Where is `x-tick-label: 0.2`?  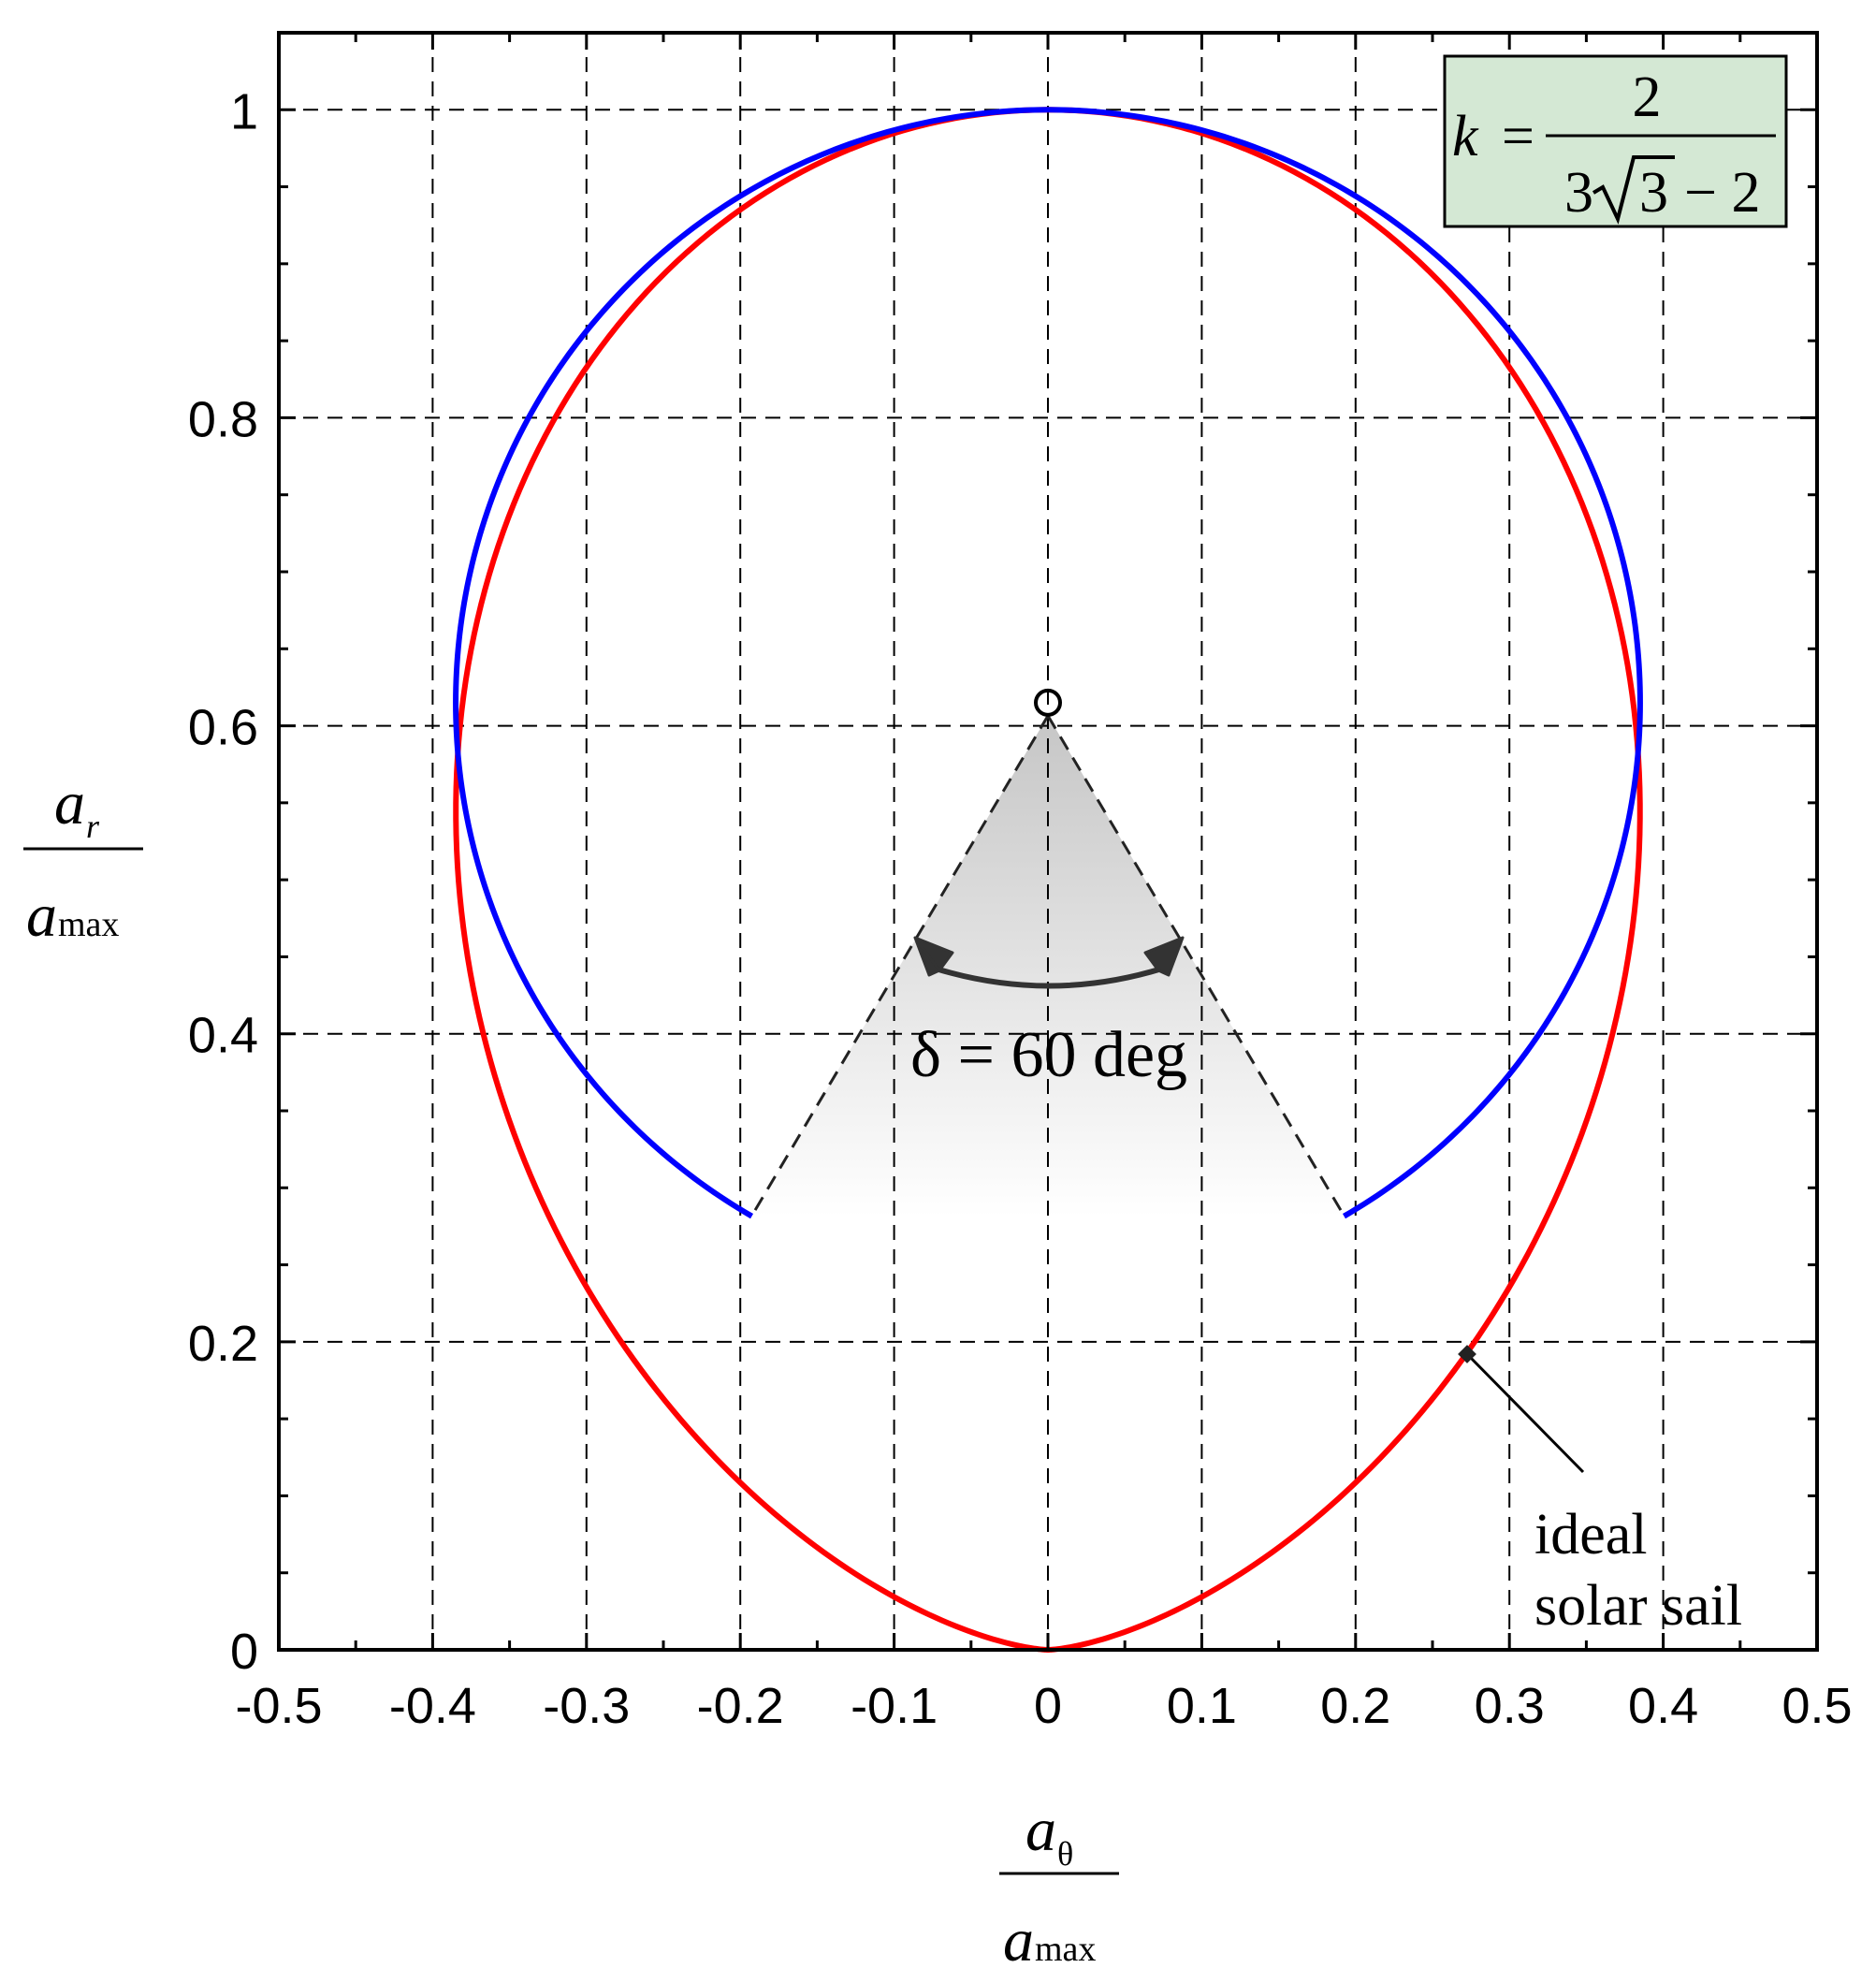
x-tick-label: 0.2 is located at coordinates (1355, 1706).